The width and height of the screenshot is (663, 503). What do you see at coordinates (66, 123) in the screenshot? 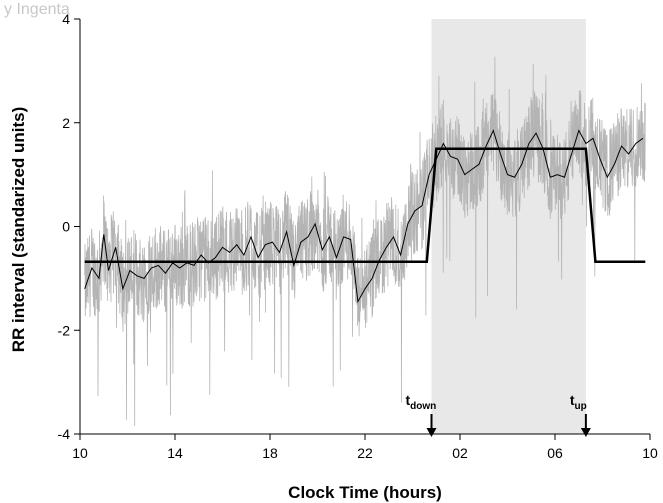
I see `y-tick-label: 2` at bounding box center [66, 123].